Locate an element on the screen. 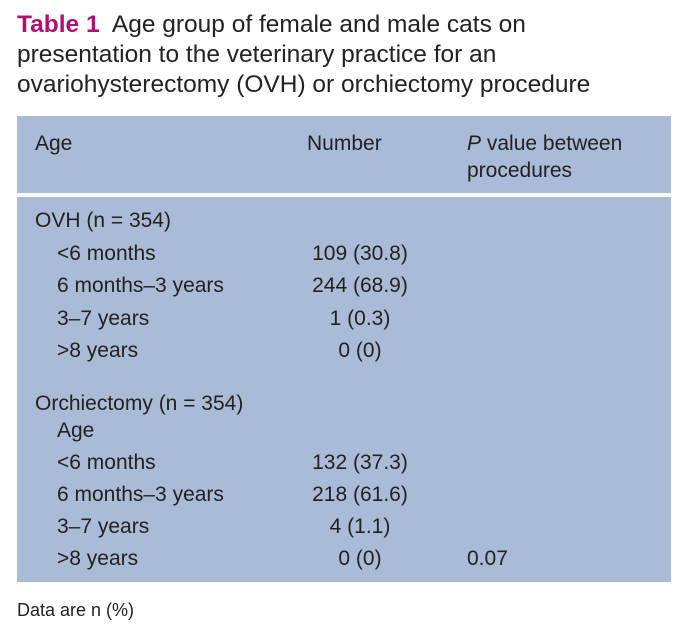 This screenshot has width=688, height=641. section-label: Orchiectomy (n = 354) is located at coordinates (139, 403).